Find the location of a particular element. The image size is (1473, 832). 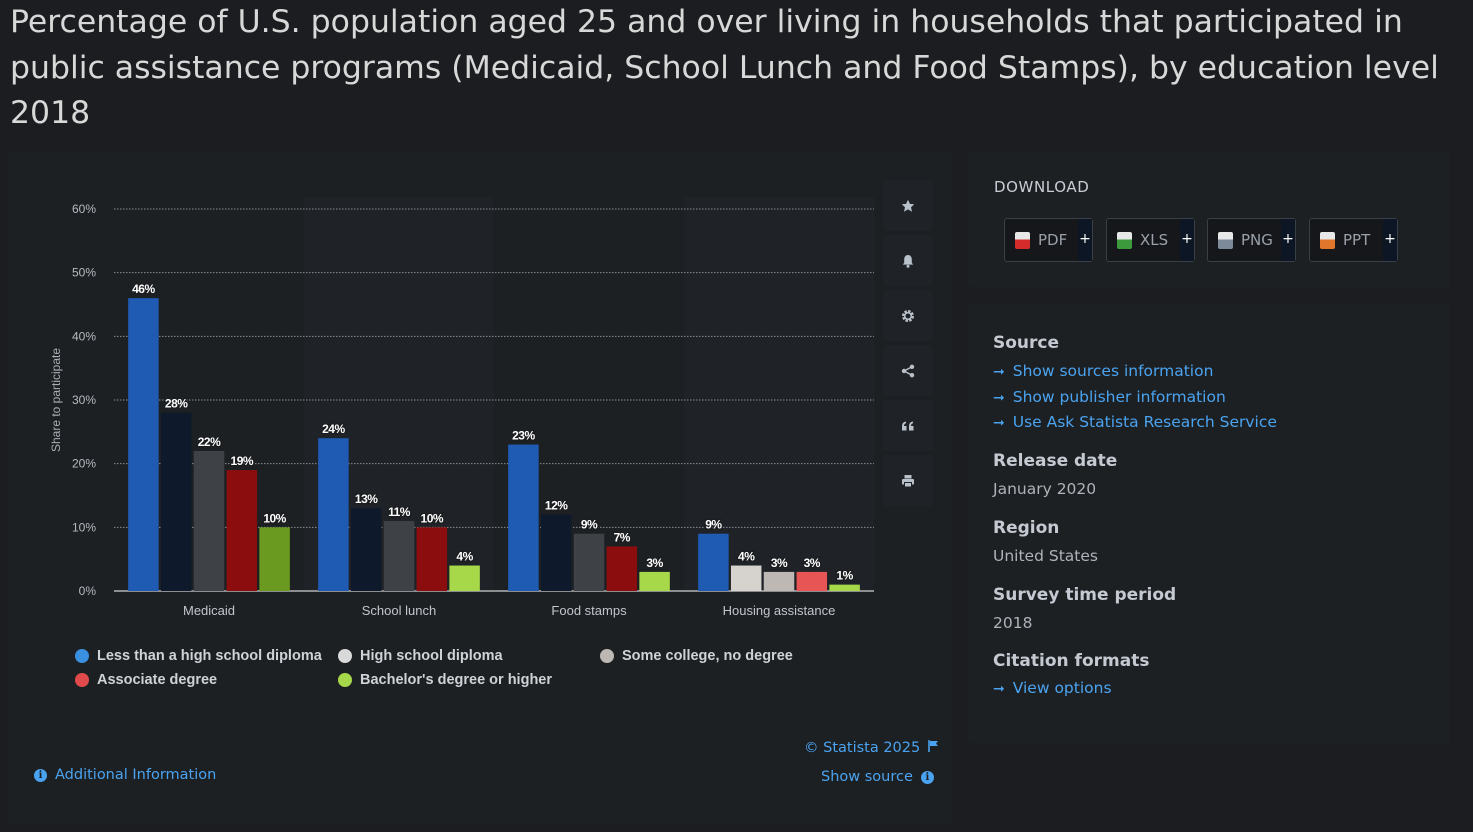

data-label: 19% is located at coordinates (242, 461).